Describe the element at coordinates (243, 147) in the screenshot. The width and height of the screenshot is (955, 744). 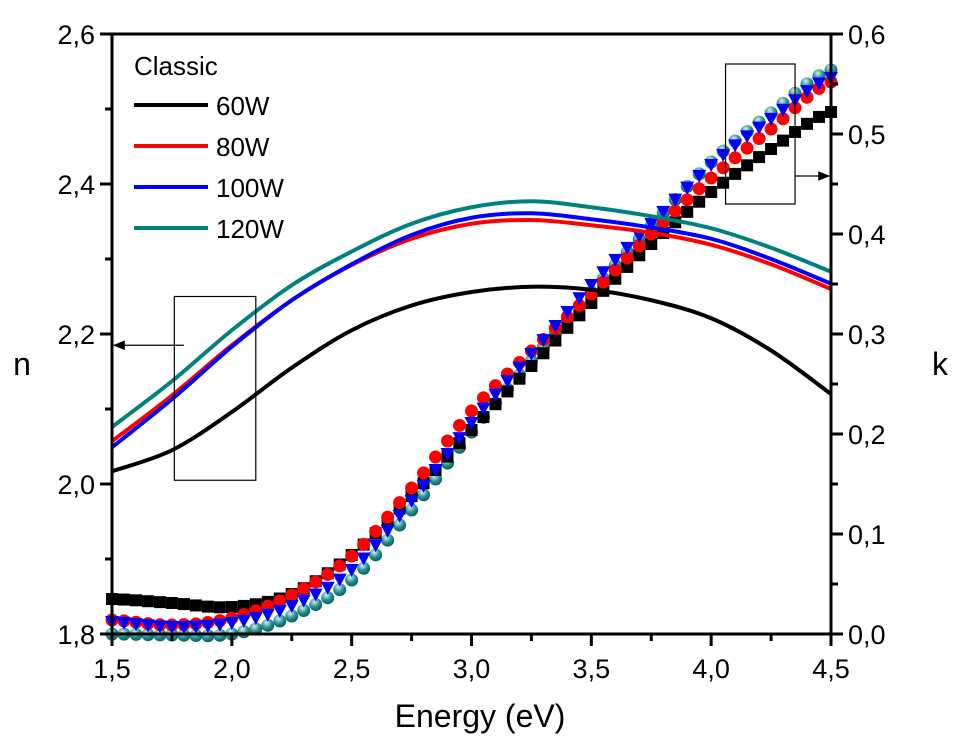
I see `legend-label: 80W` at that location.